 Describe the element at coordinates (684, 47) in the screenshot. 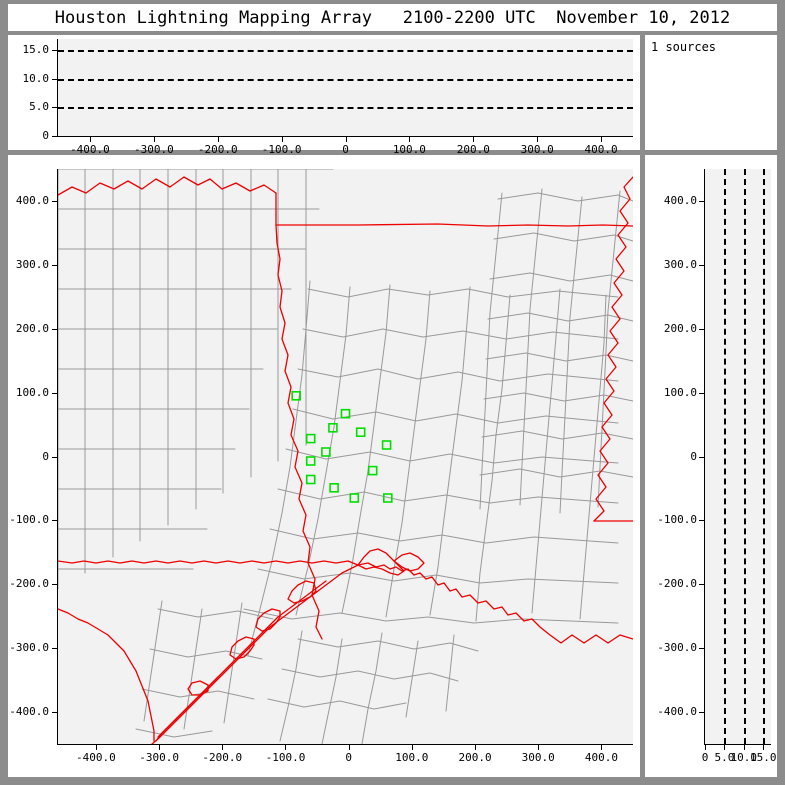

I see `source-count-label: 1 sources` at that location.